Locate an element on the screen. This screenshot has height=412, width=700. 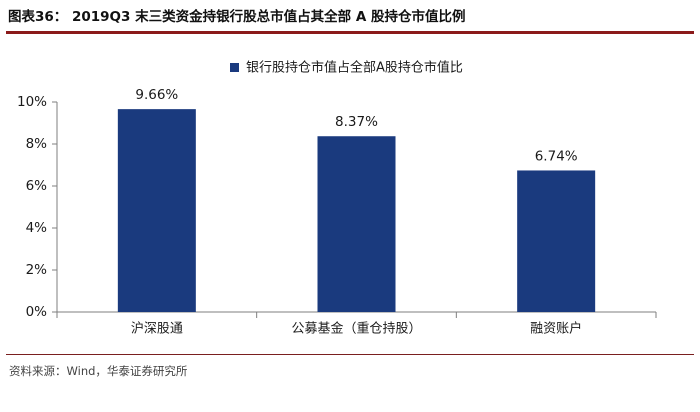
legend-label: 银行股持仓市值占全部A股持仓市值比 is located at coordinates (354, 68).